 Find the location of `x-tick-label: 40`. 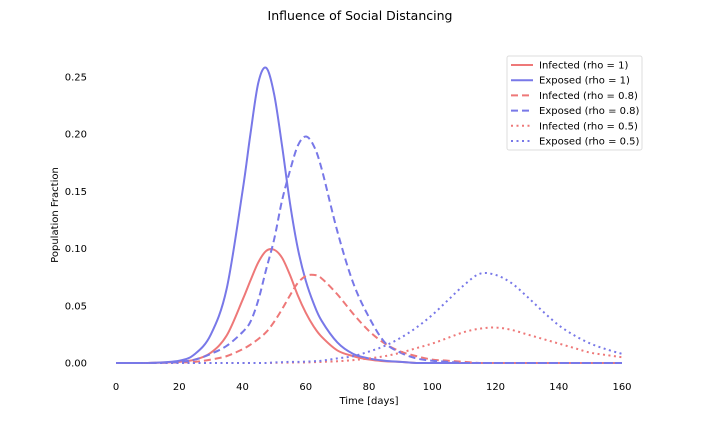

x-tick-label: 40 is located at coordinates (242, 387).